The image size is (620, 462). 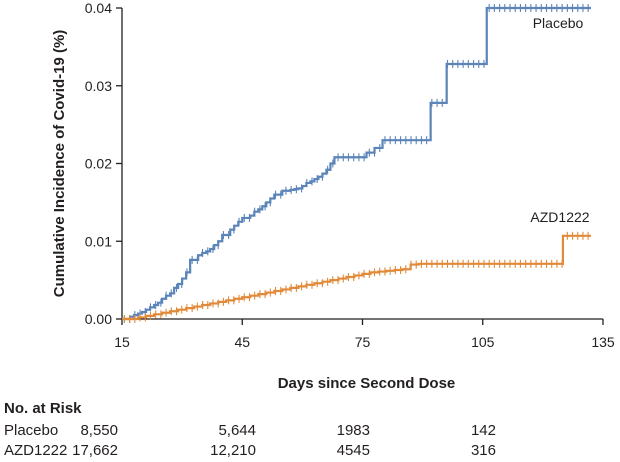 What do you see at coordinates (483, 342) in the screenshot?
I see `x-tick-label: 105` at bounding box center [483, 342].